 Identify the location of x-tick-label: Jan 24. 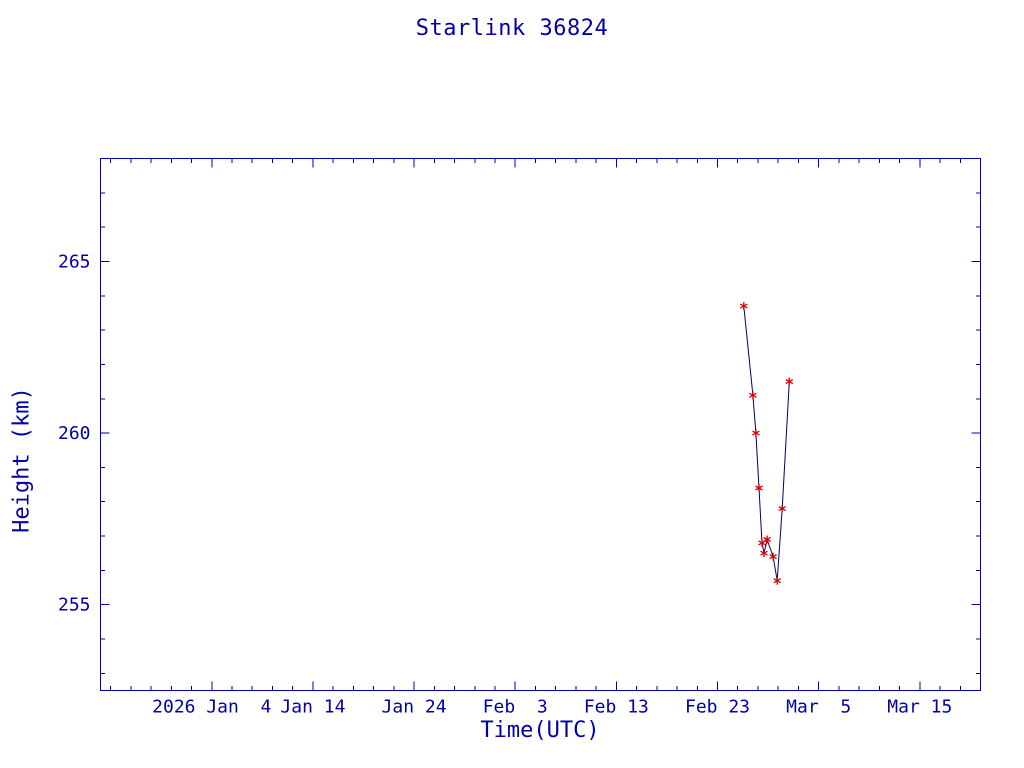
(414, 707).